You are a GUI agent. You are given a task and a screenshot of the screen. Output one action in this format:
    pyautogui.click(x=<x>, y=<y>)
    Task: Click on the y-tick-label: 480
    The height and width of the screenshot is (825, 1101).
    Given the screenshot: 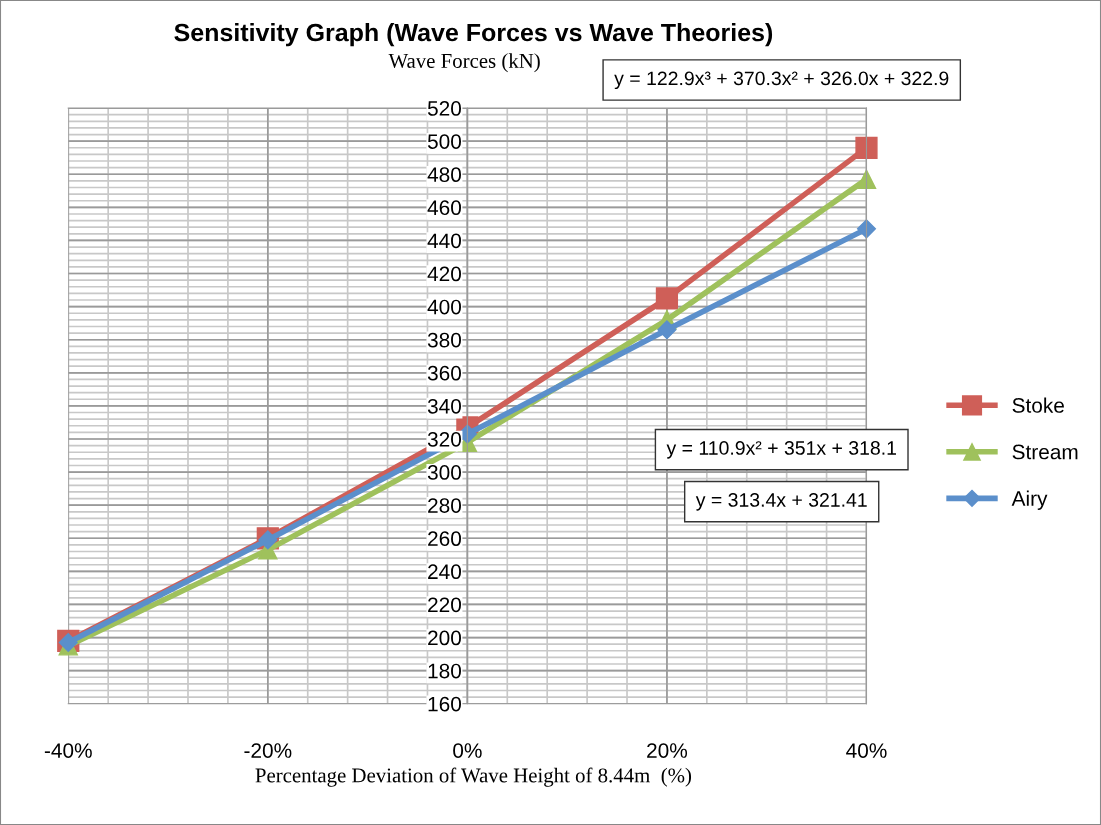 What is the action you would take?
    pyautogui.click(x=444, y=175)
    